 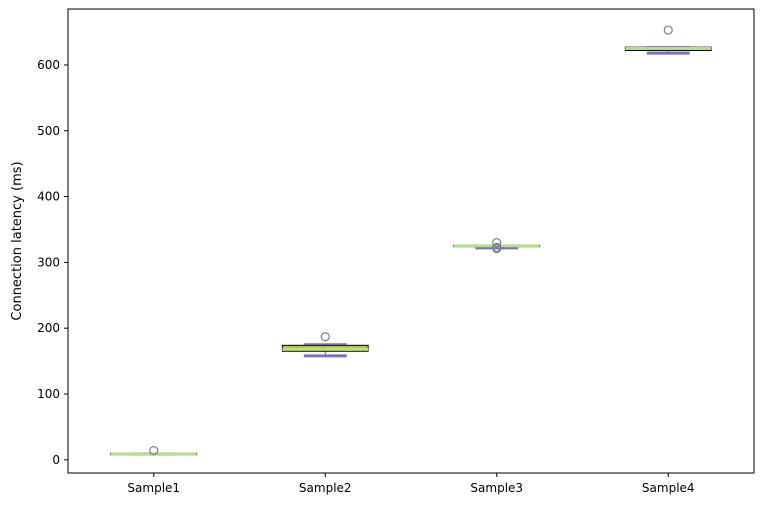 What do you see at coordinates (48, 394) in the screenshot?
I see `y-tick-label: 100` at bounding box center [48, 394].